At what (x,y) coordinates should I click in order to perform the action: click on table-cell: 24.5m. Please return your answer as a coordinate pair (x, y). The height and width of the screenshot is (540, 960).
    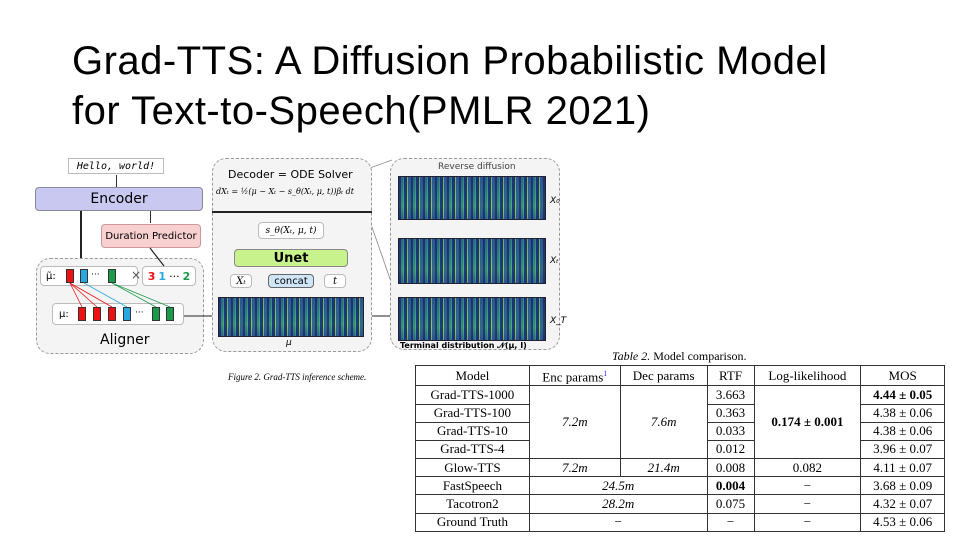
    Looking at the image, I should click on (618, 486).